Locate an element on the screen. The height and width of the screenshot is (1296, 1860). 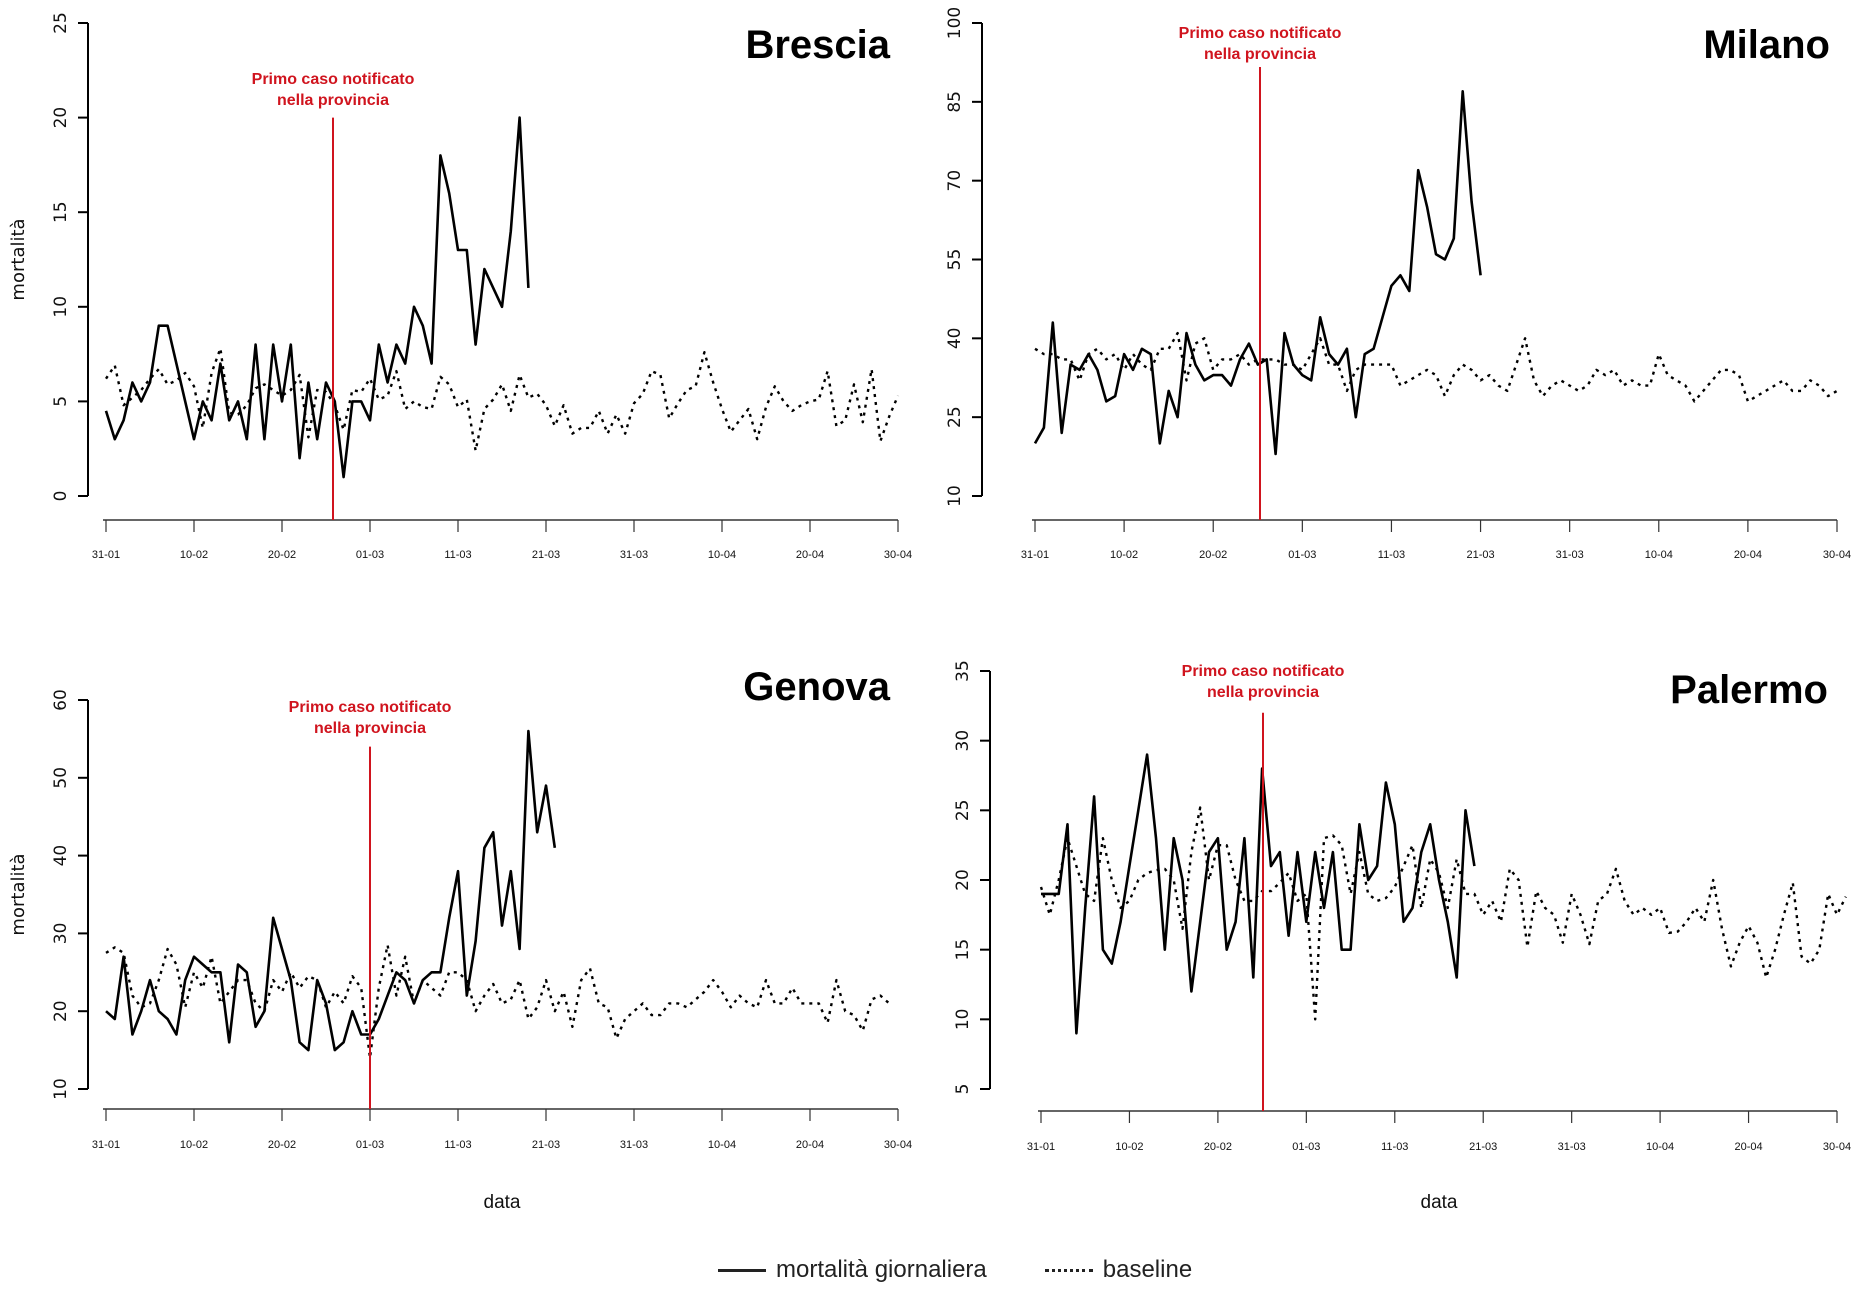
legend-label-baseline: baseline is located at coordinates (1147, 1269).